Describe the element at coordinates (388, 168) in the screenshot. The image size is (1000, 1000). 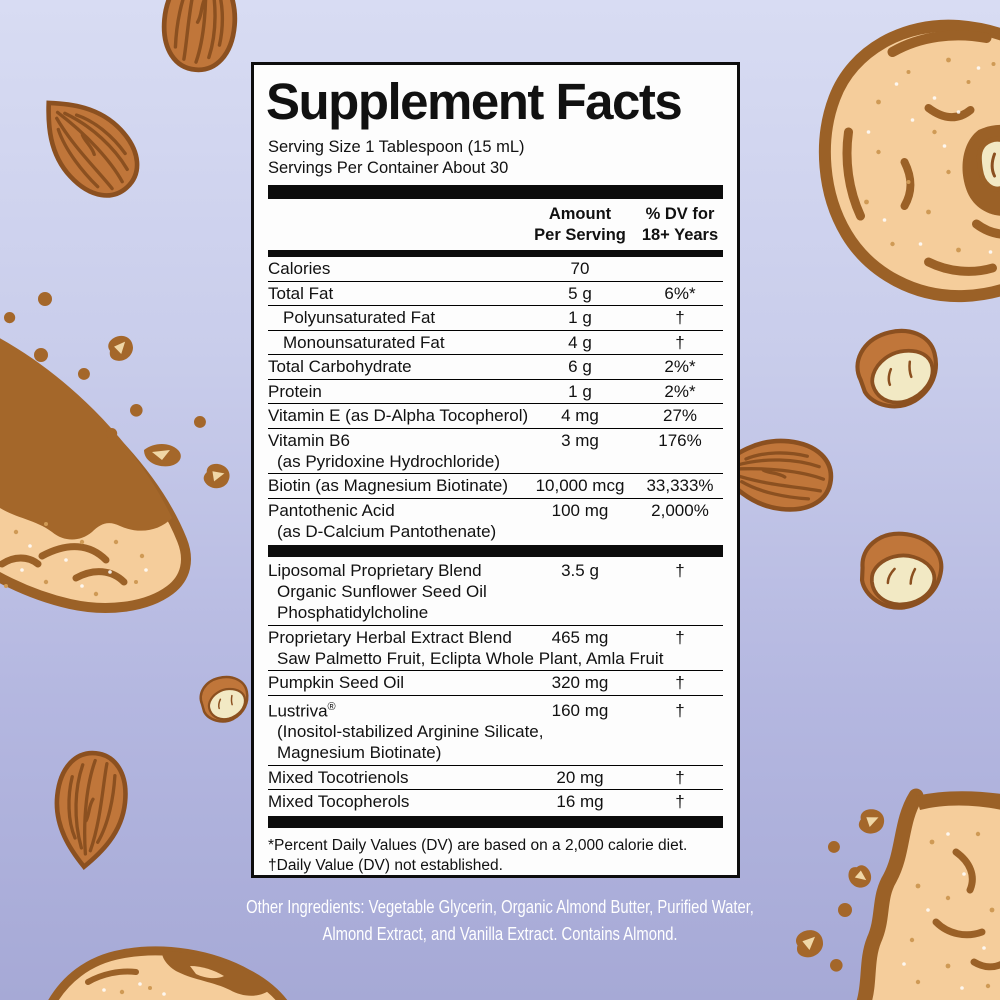
I see `servings-per-container: Servings Per Container About 30` at that location.